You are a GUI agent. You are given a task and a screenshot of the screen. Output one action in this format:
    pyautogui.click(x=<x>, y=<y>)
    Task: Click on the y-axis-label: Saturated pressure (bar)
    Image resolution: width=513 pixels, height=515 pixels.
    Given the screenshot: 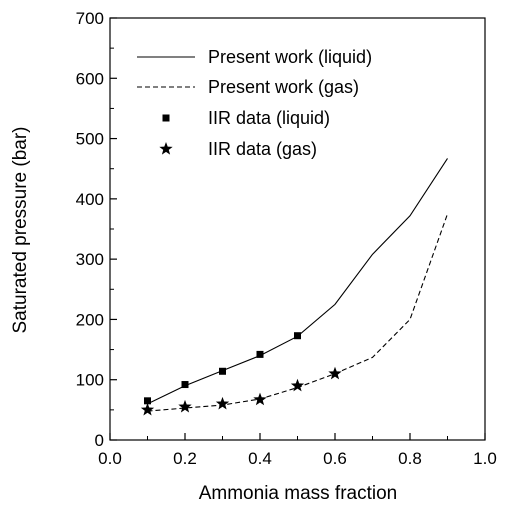 What is the action you would take?
    pyautogui.click(x=20, y=230)
    